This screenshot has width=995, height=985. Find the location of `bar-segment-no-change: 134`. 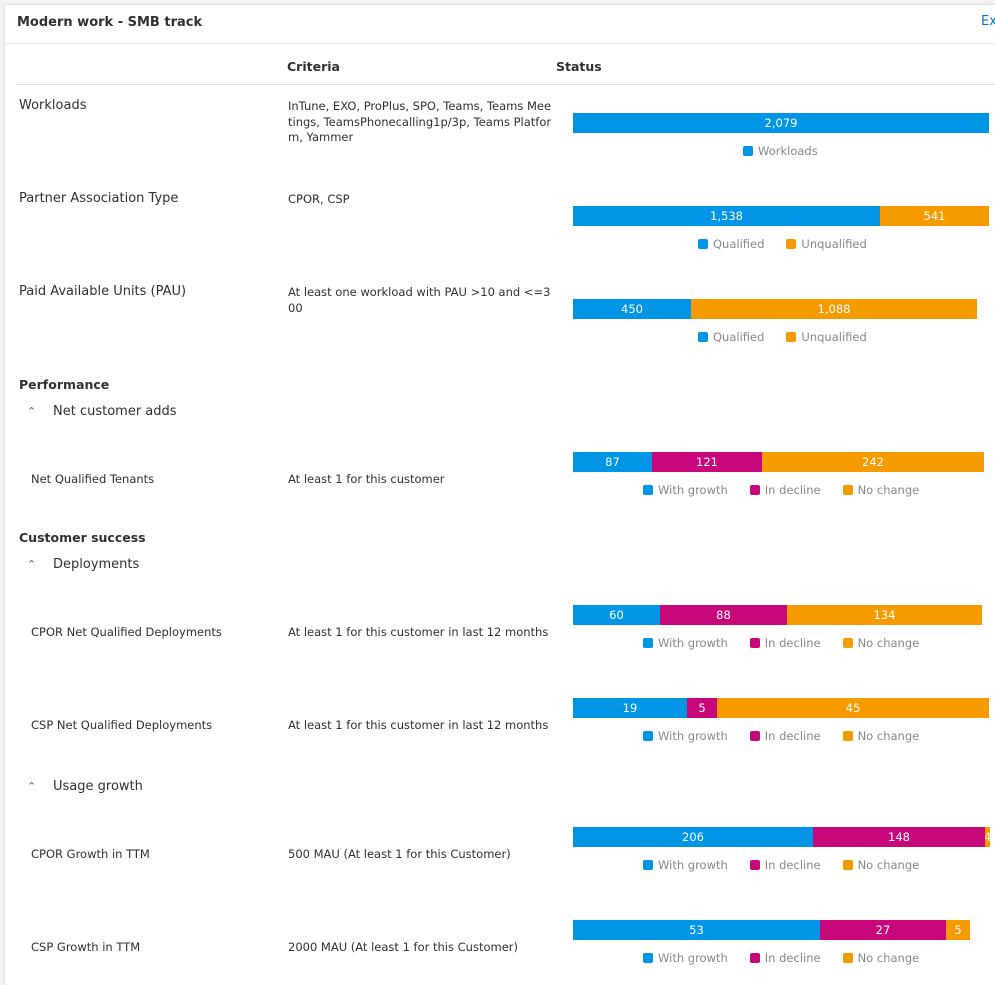

bar-segment-no-change: 134 is located at coordinates (884, 615).